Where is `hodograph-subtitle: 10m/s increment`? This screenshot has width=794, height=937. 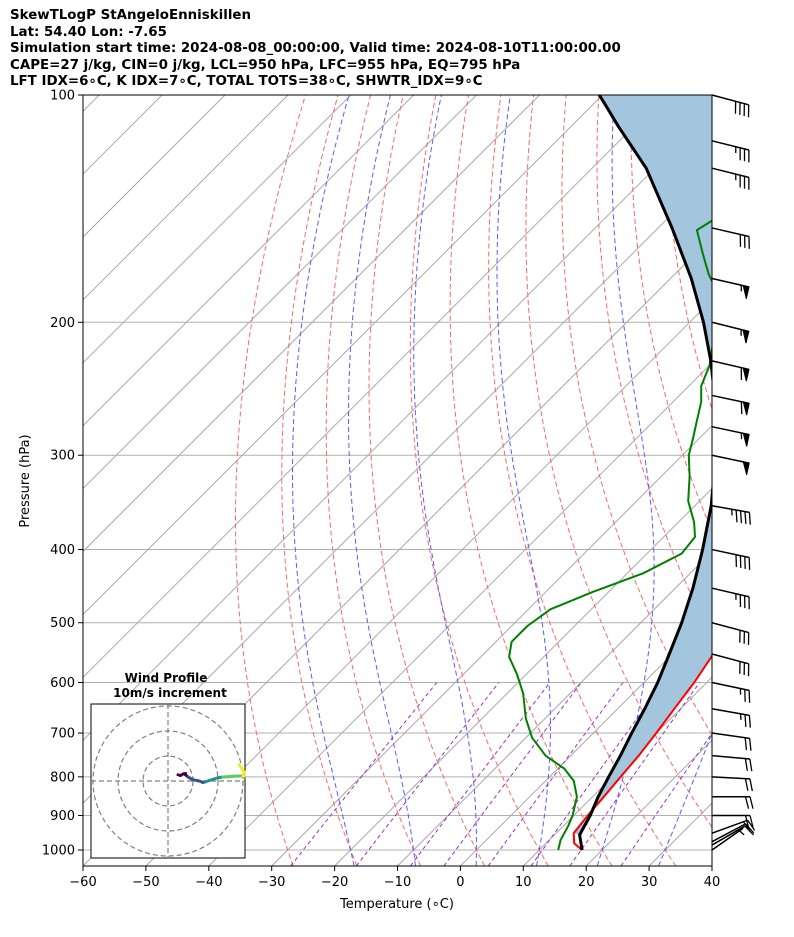
hodograph-subtitle: 10m/s increment is located at coordinates (170, 693).